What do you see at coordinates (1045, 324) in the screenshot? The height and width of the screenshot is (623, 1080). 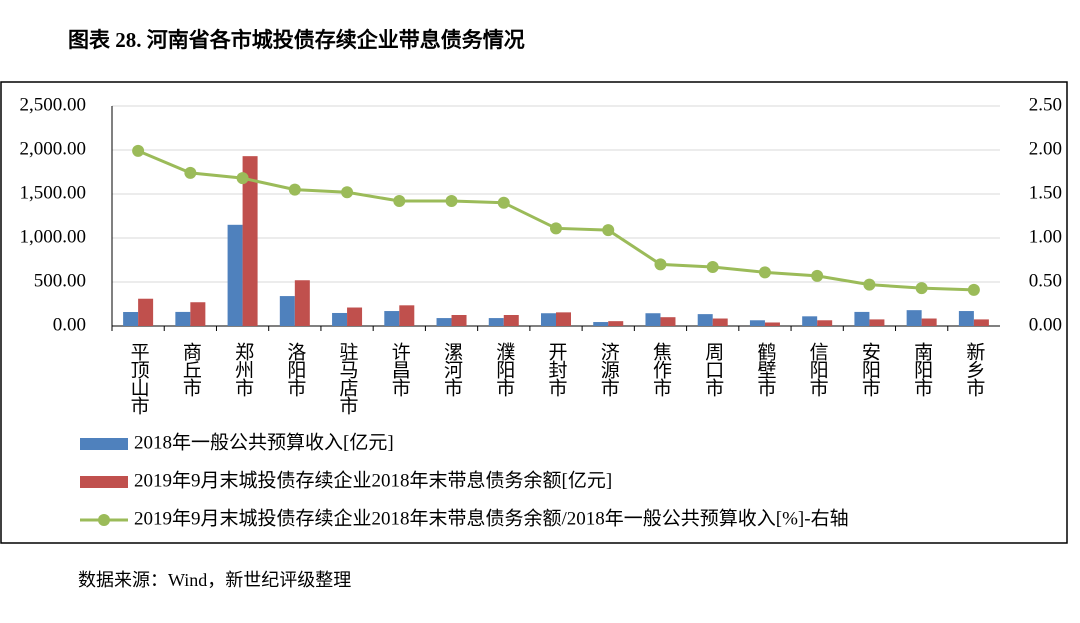 I see `y2-tick-label: 0.00` at bounding box center [1045, 324].